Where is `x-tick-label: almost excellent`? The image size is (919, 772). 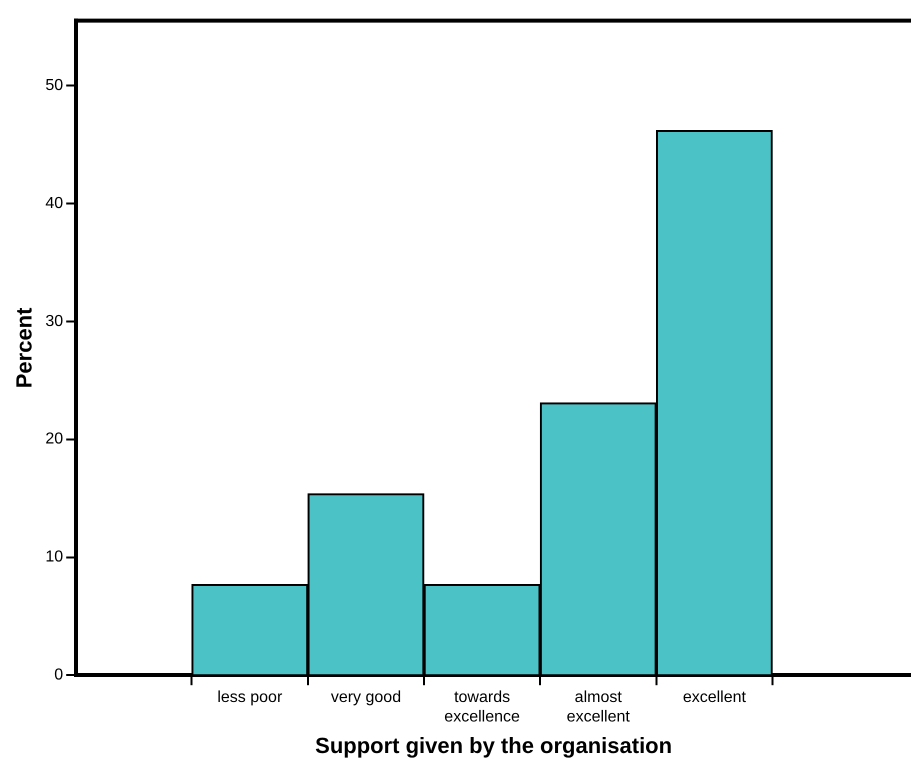
x-tick-label: almost excellent is located at coordinates (598, 707).